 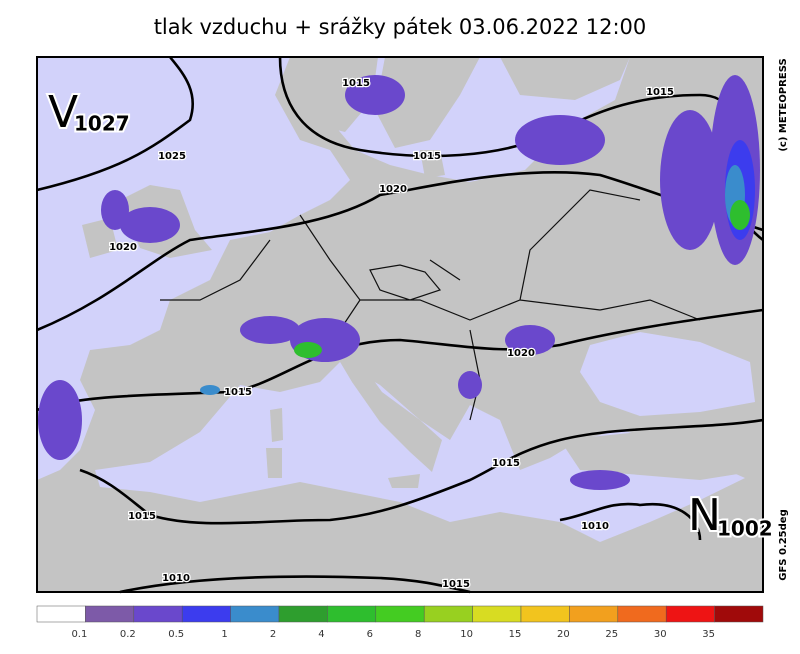 What do you see at coordinates (515, 634) in the screenshot?
I see `legend-label: 15` at bounding box center [515, 634].